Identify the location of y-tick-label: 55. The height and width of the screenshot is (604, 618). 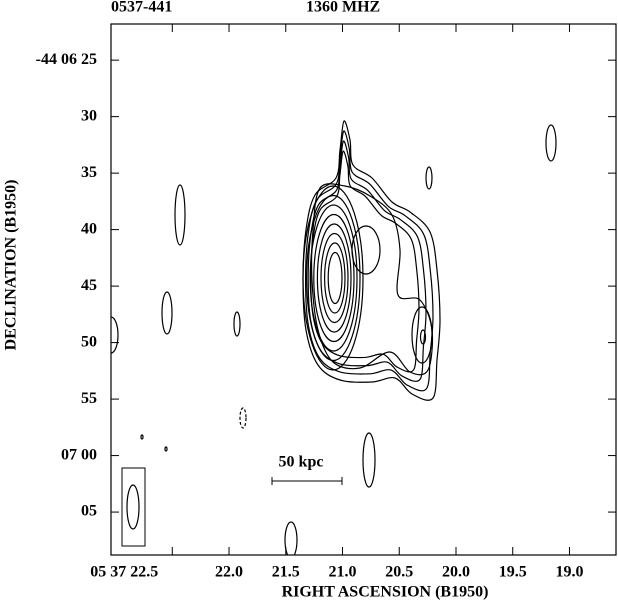
(89, 398).